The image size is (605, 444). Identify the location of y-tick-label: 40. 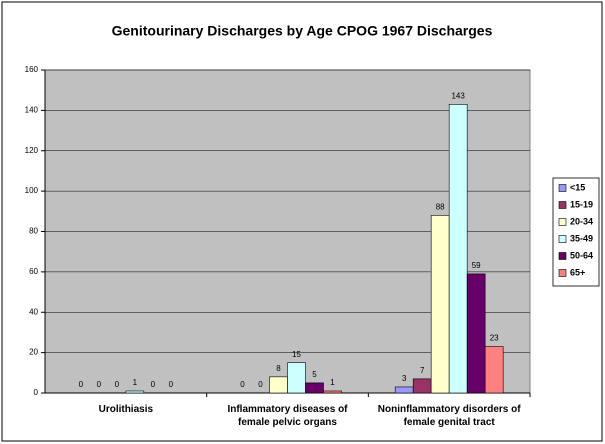
(33, 311).